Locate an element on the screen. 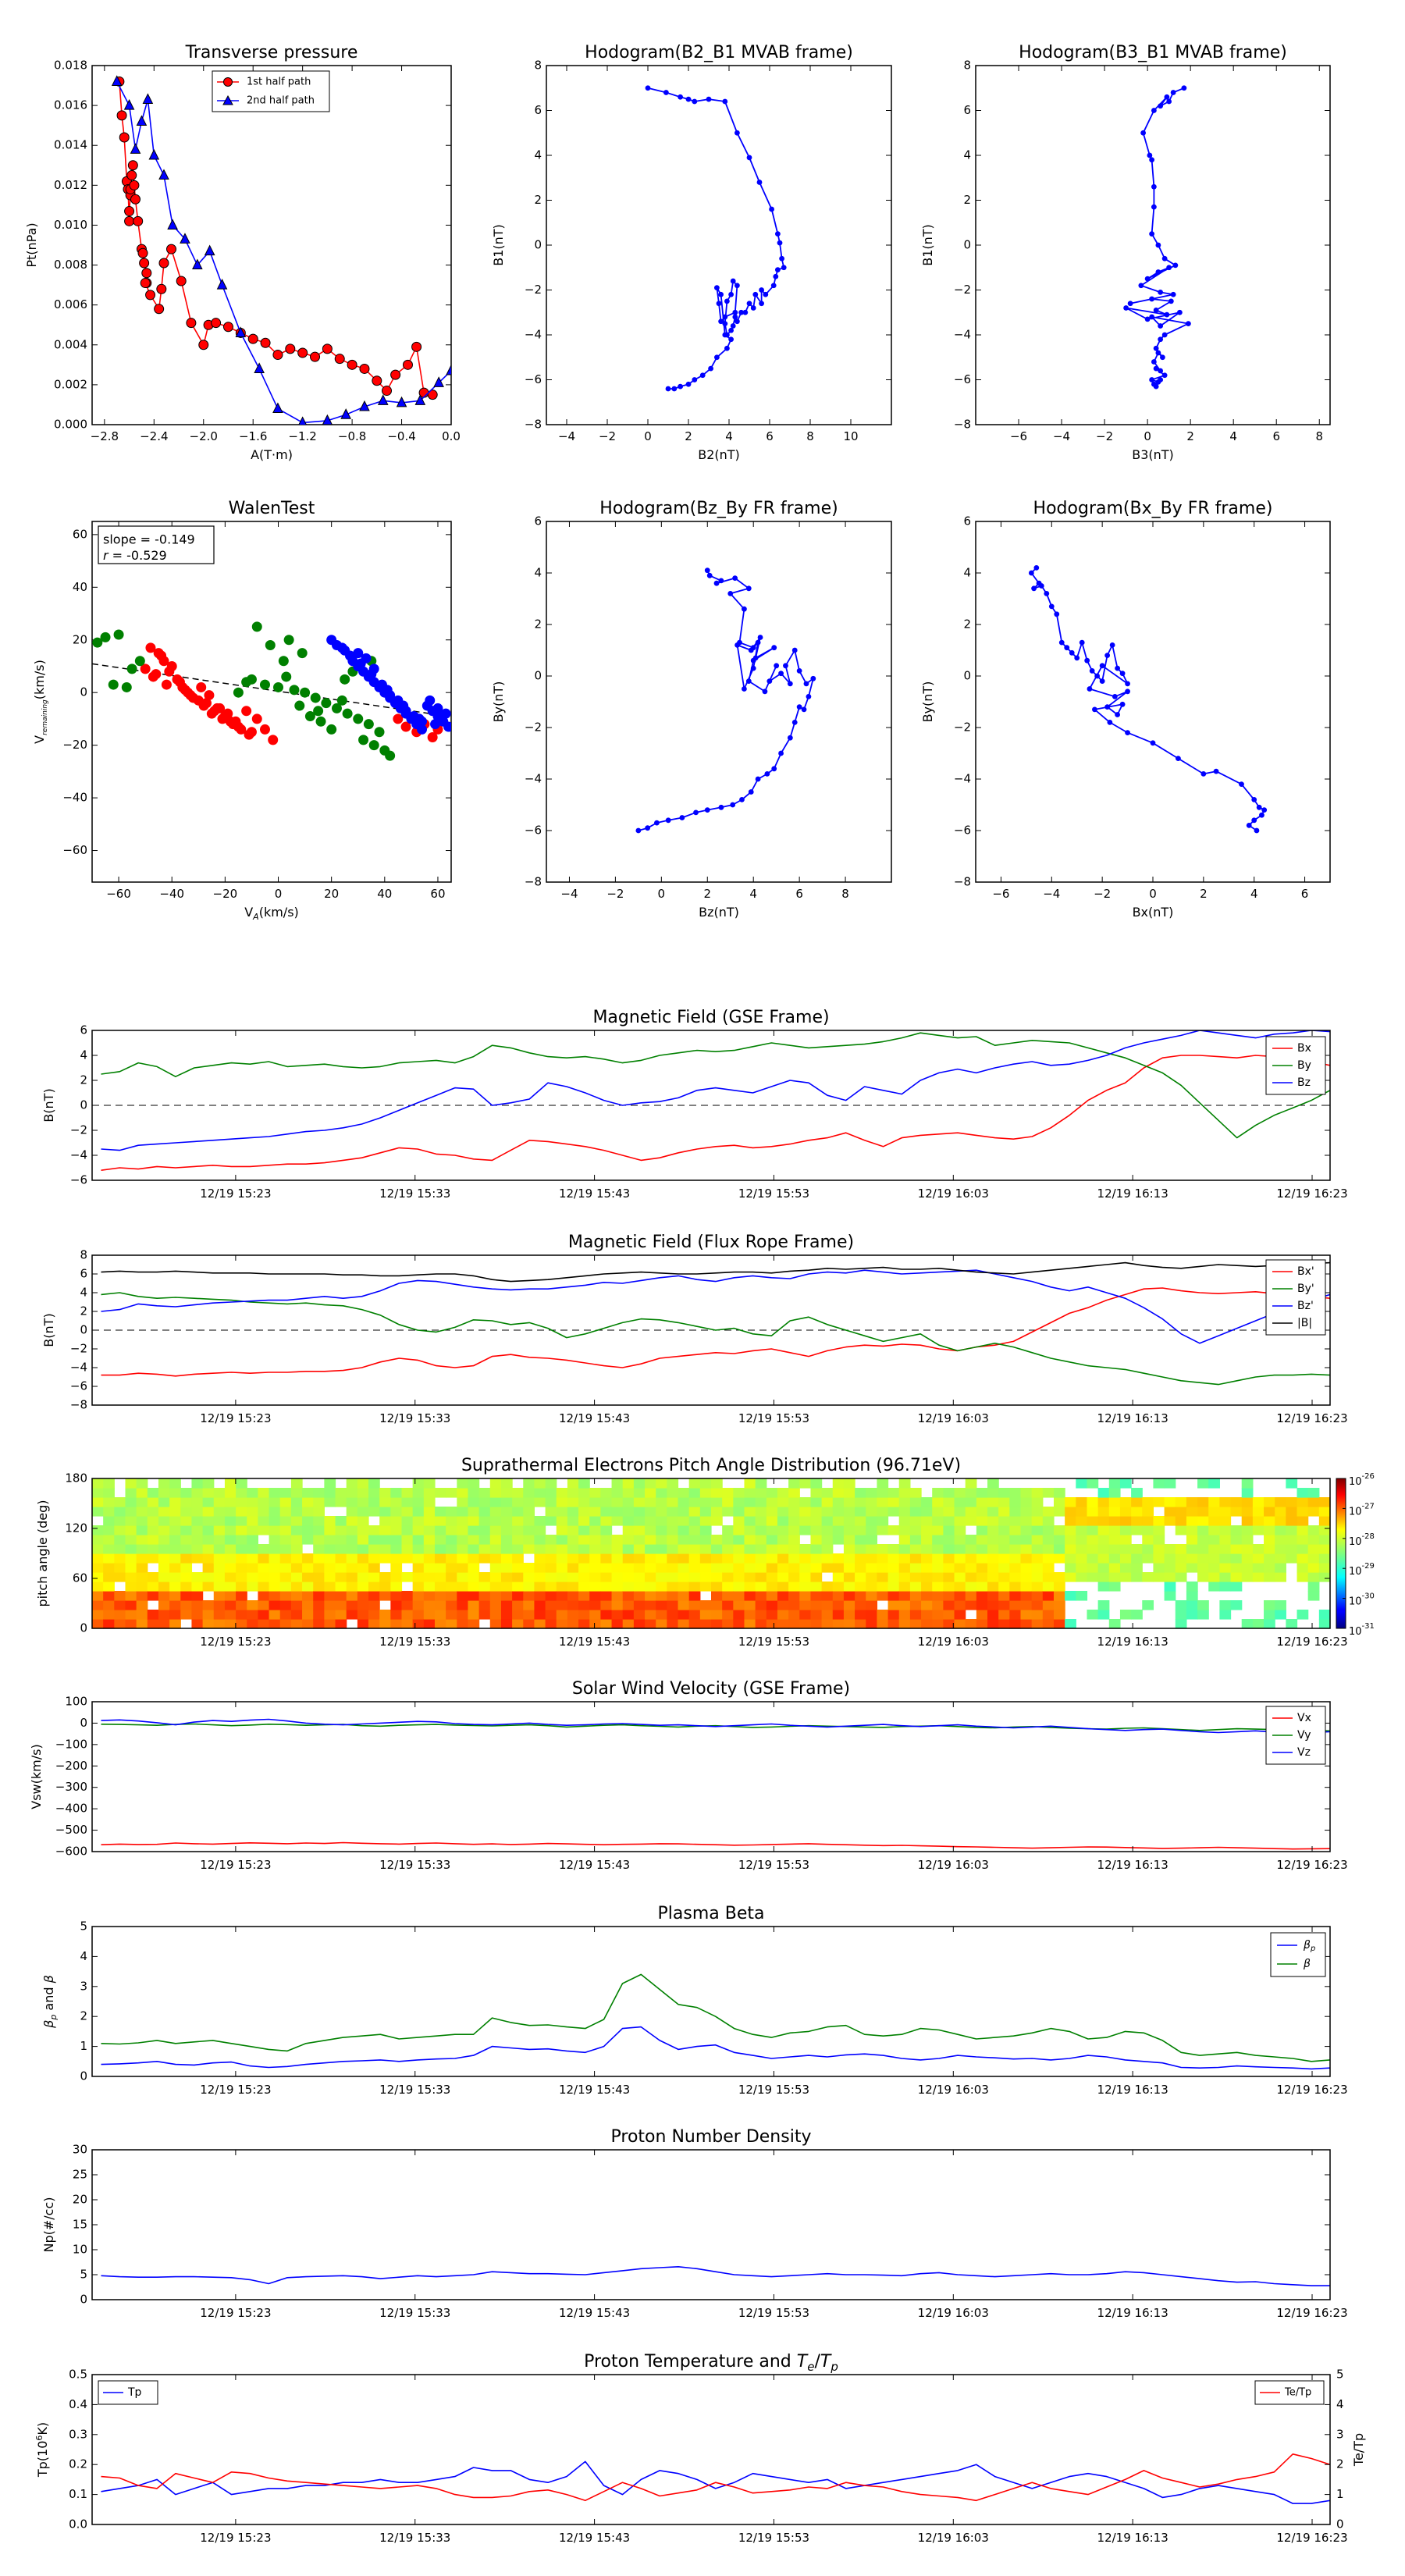  y-tick-label: 4 is located at coordinates (967, 155).